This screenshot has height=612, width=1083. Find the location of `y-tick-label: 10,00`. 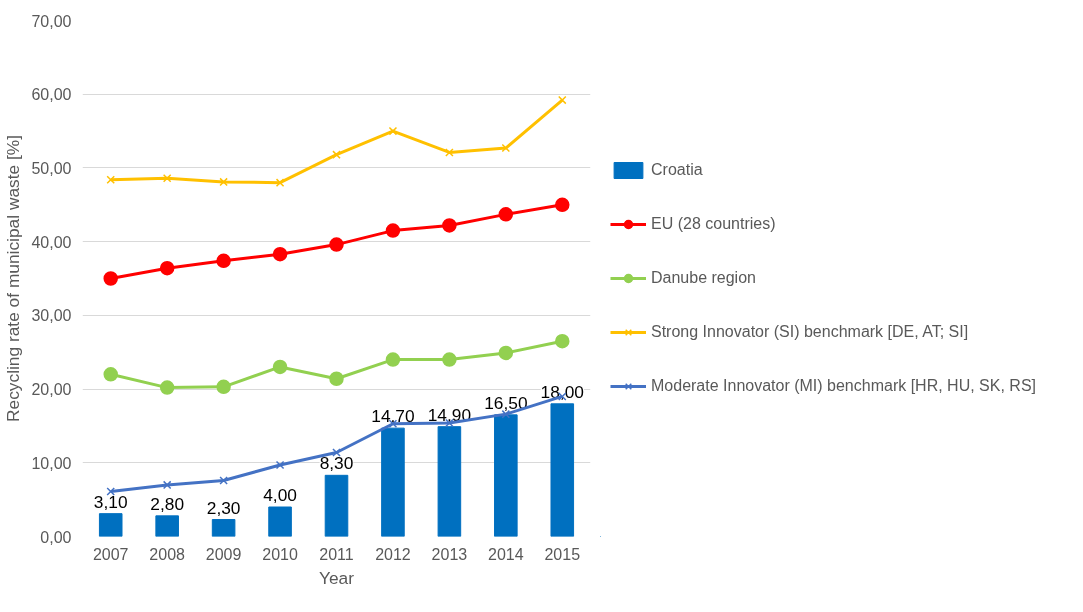

y-tick-label: 10,00 is located at coordinates (51, 463).